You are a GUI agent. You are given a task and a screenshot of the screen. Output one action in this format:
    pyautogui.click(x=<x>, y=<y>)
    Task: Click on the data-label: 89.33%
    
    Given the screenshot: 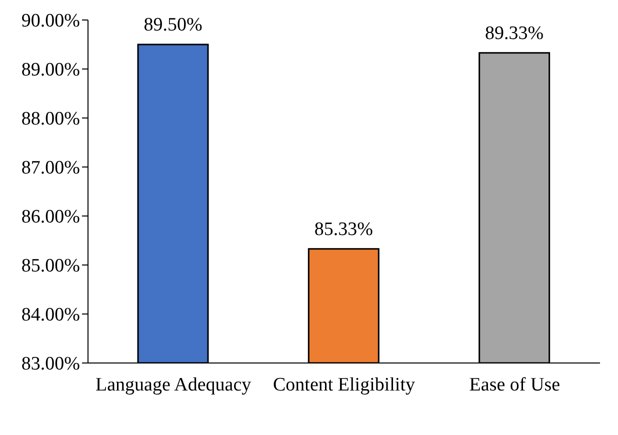 What is the action you would take?
    pyautogui.click(x=514, y=33)
    